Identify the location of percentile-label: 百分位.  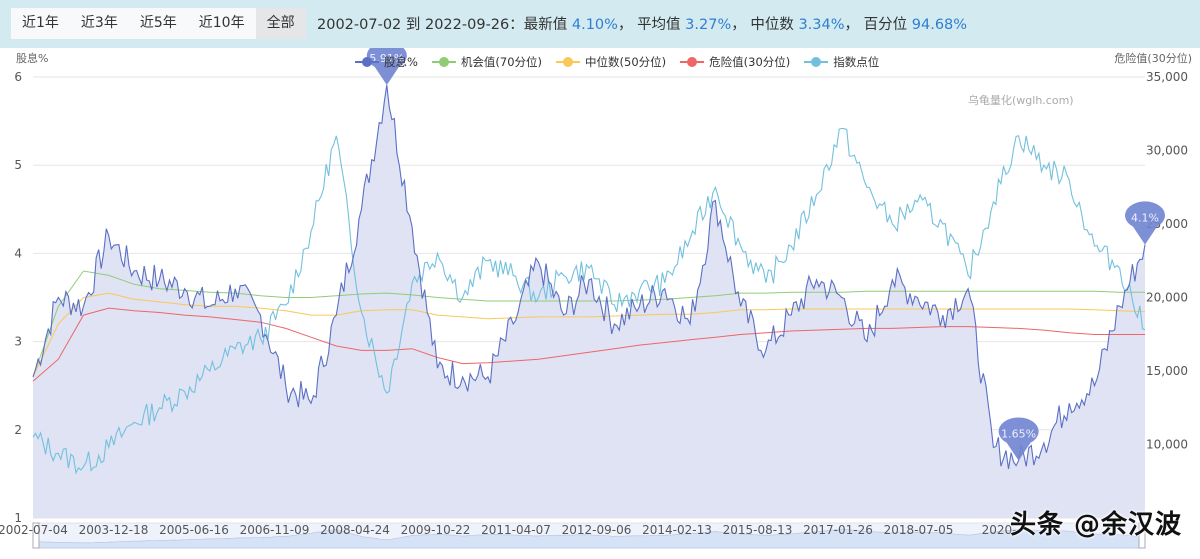
(885, 25).